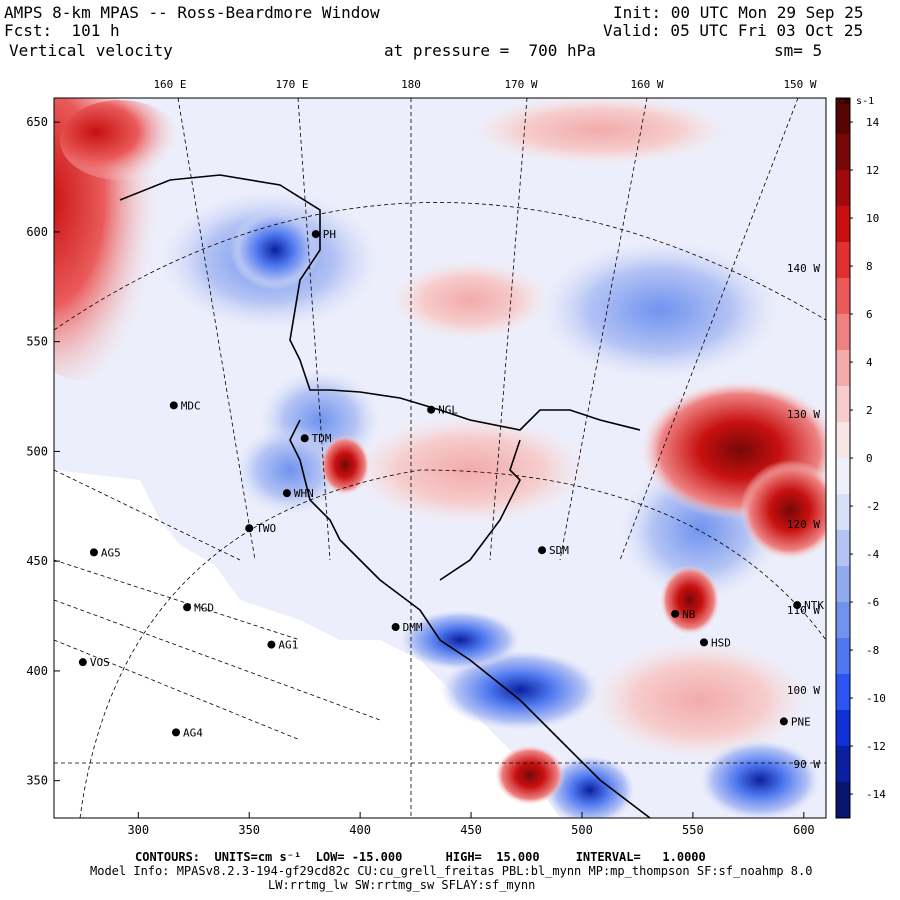 Image resolution: width=900 pixels, height=900 pixels. I want to click on station-label: MGD, so click(204, 607).